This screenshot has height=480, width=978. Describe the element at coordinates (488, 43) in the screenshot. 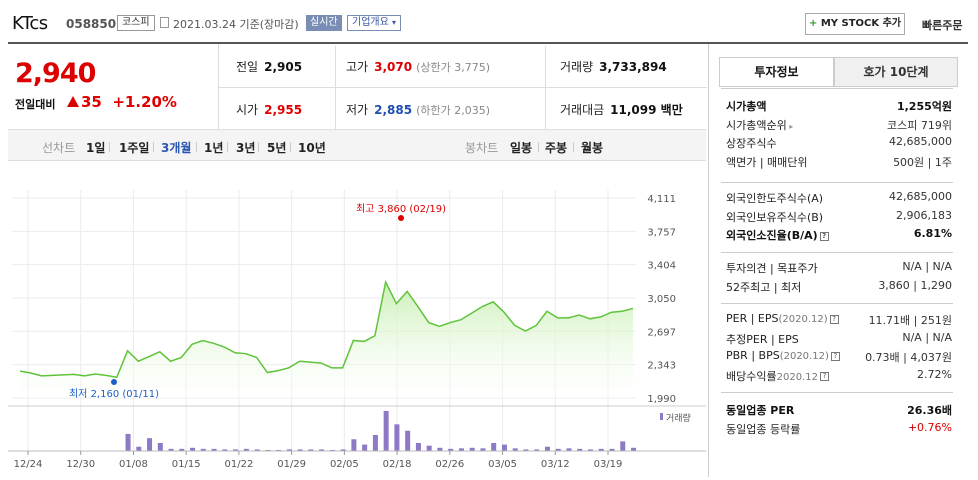

I see `header-divider` at that location.